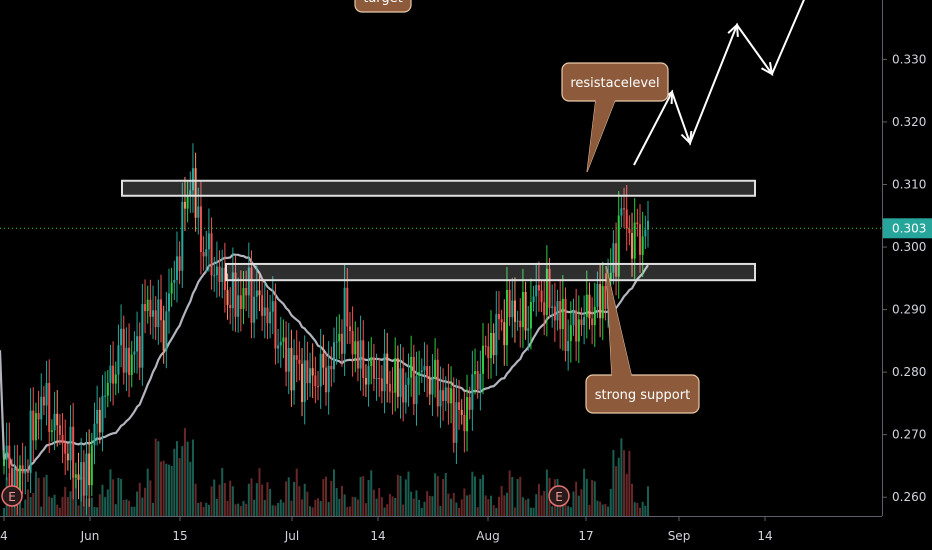 The width and height of the screenshot is (932, 550). I want to click on projection-path, so click(719, 83).